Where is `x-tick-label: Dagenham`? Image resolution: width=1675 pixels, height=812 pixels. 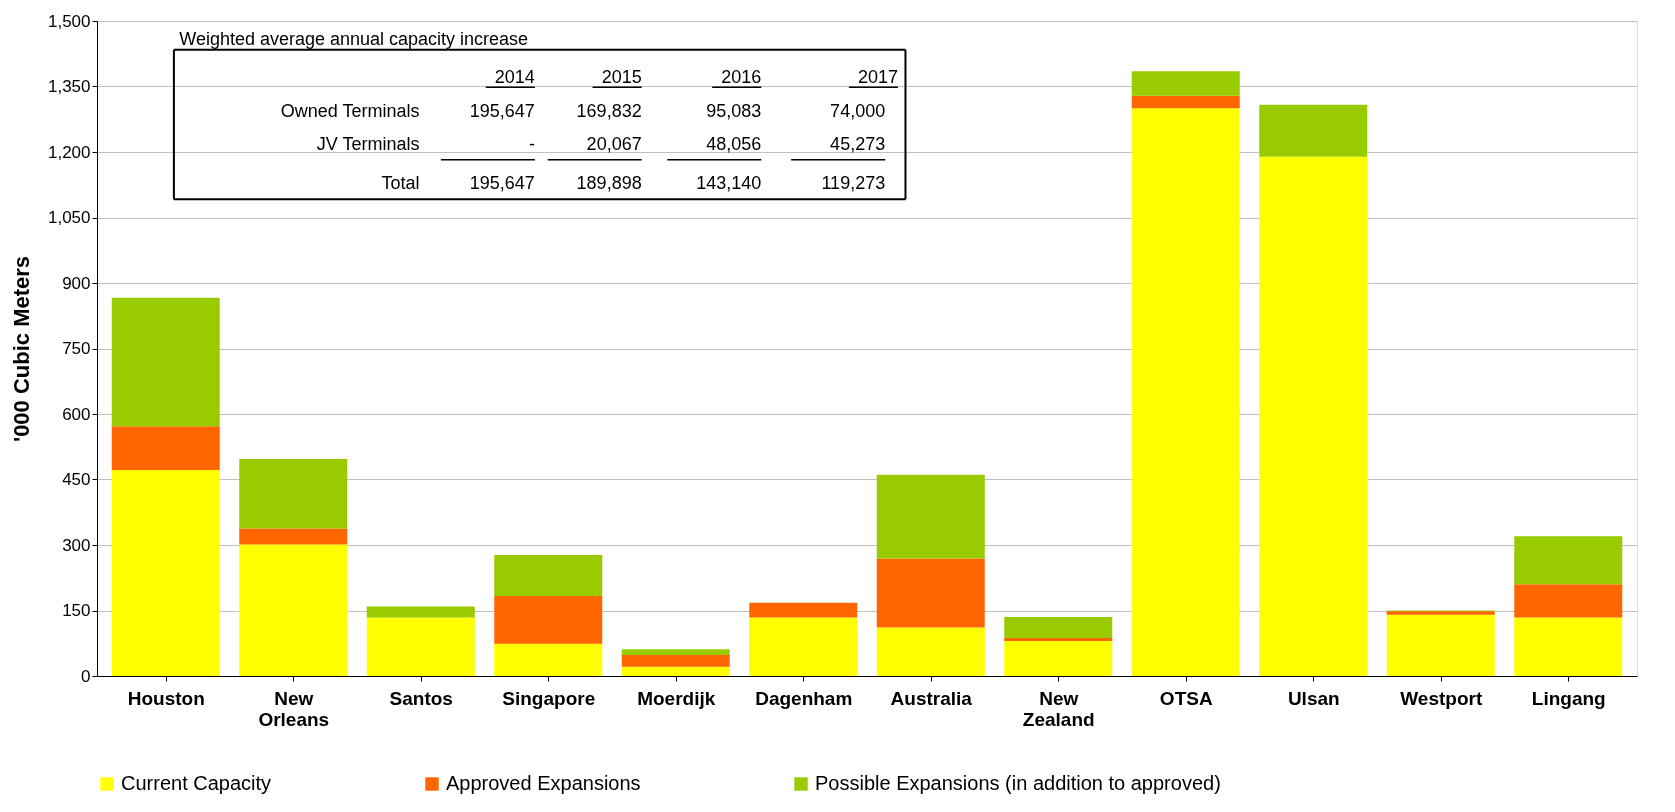
x-tick-label: Dagenham is located at coordinates (804, 698).